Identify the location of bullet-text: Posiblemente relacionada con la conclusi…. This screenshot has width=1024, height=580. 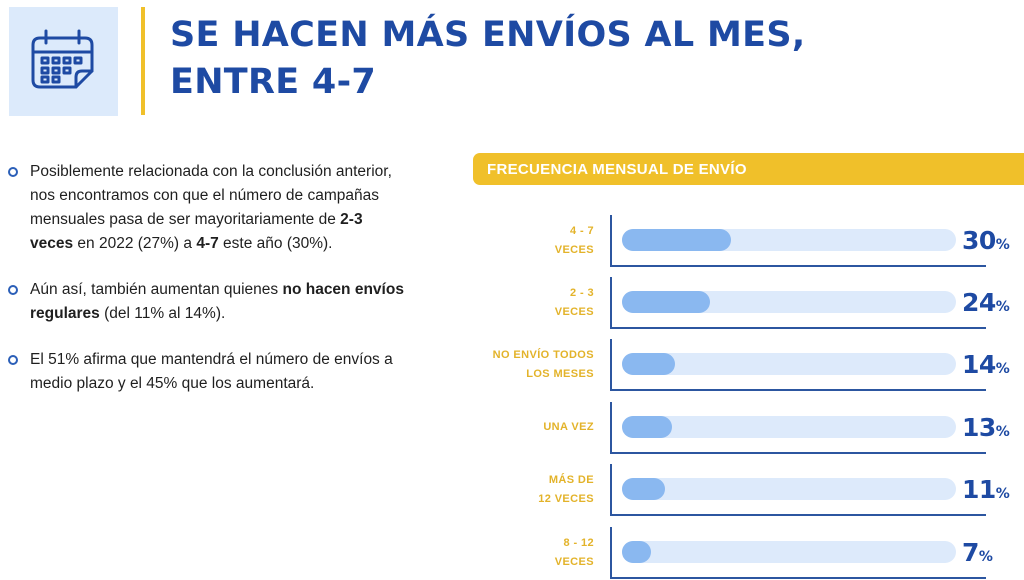
(211, 195).